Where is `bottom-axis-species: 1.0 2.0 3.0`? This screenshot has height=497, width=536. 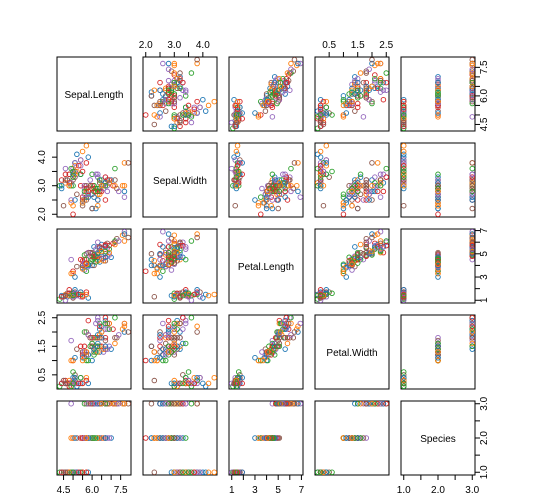 bottom-axis-species: 1.0 2.0 3.0 is located at coordinates (438, 485).